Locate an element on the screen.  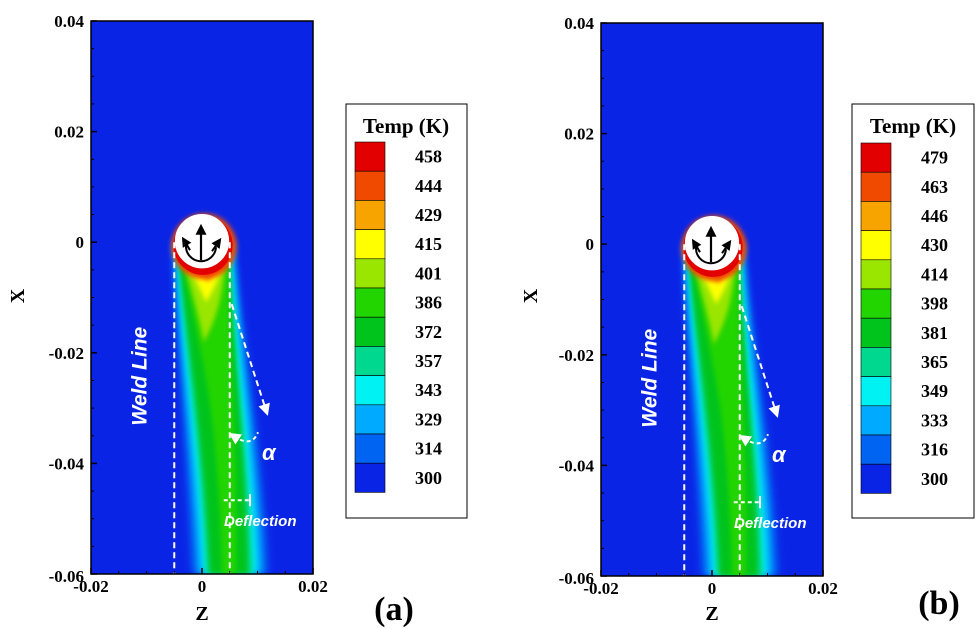
legend-level-label: 343 is located at coordinates (428, 390).